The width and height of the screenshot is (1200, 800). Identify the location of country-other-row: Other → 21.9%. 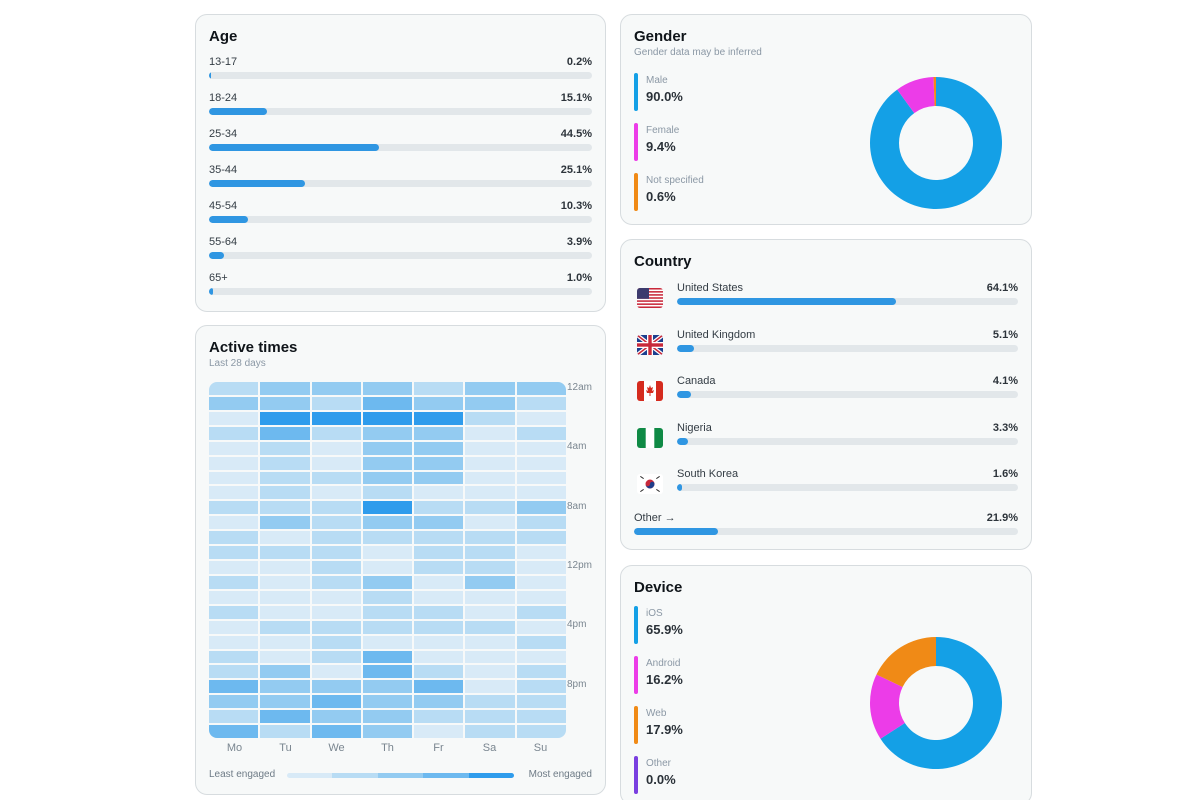
(826, 527).